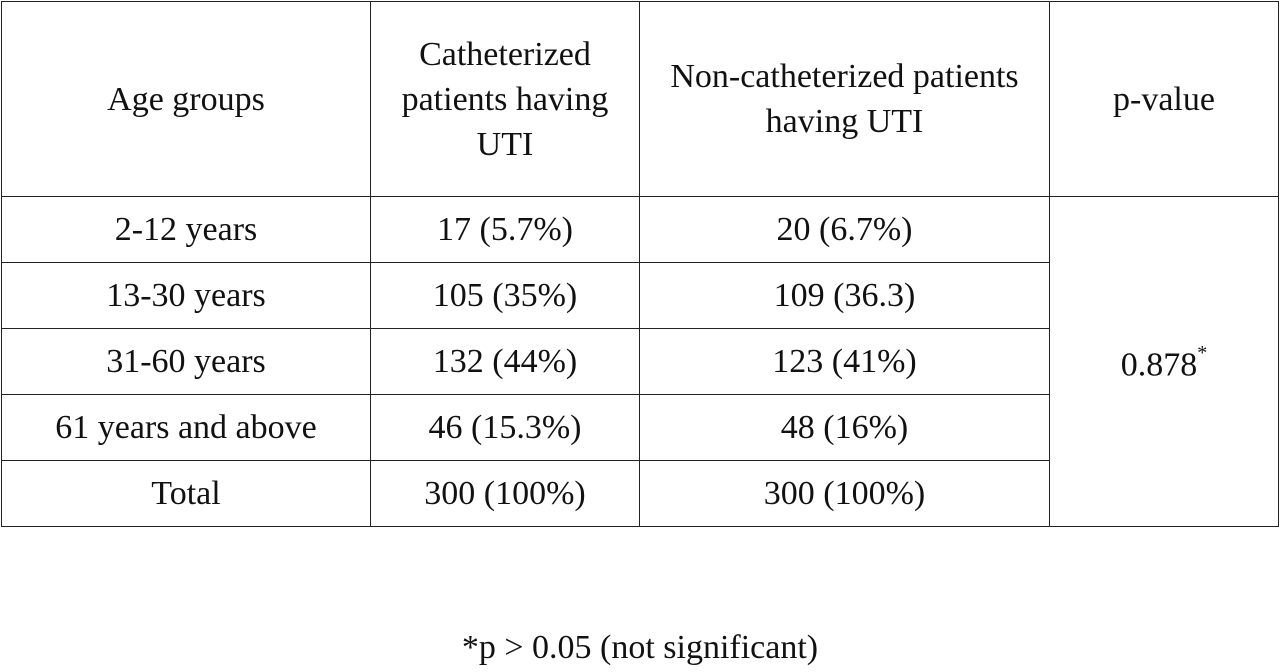 This screenshot has height=672, width=1280. I want to click on table-row-total: Total 300 (100%) 300 (100%), so click(640, 493).